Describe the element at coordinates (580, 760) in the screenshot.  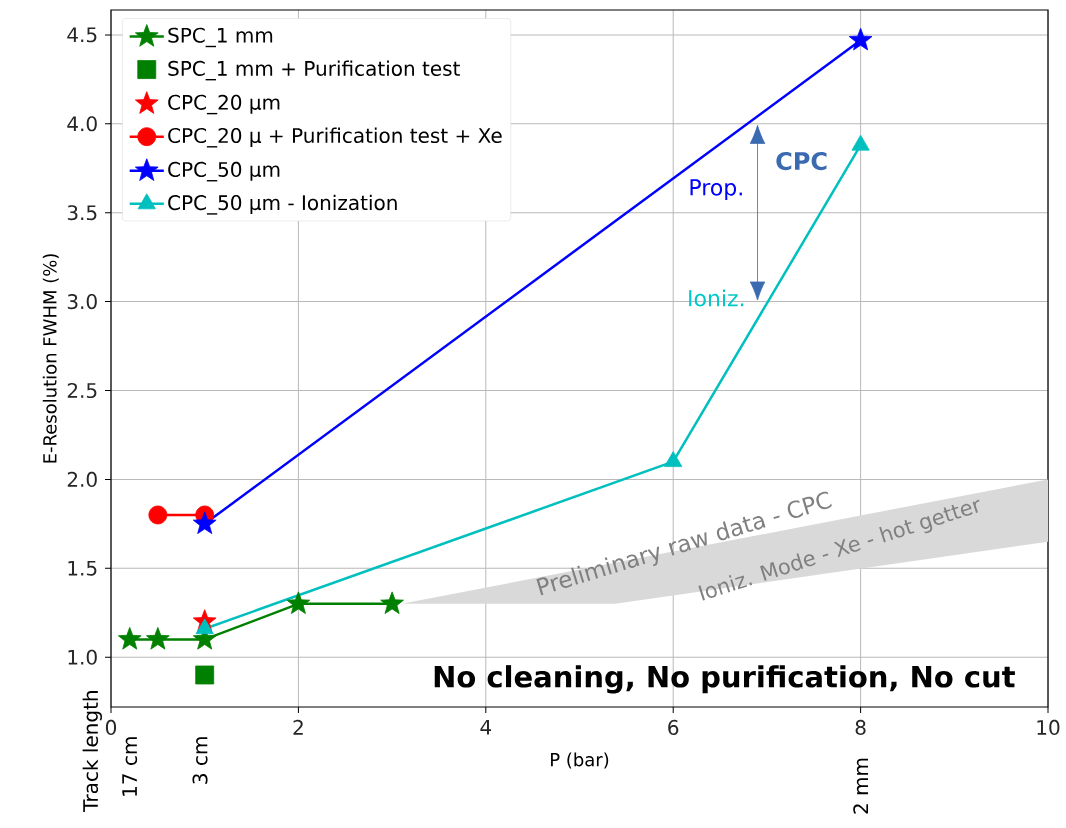
I see `x-axis-title: P (bar)` at that location.